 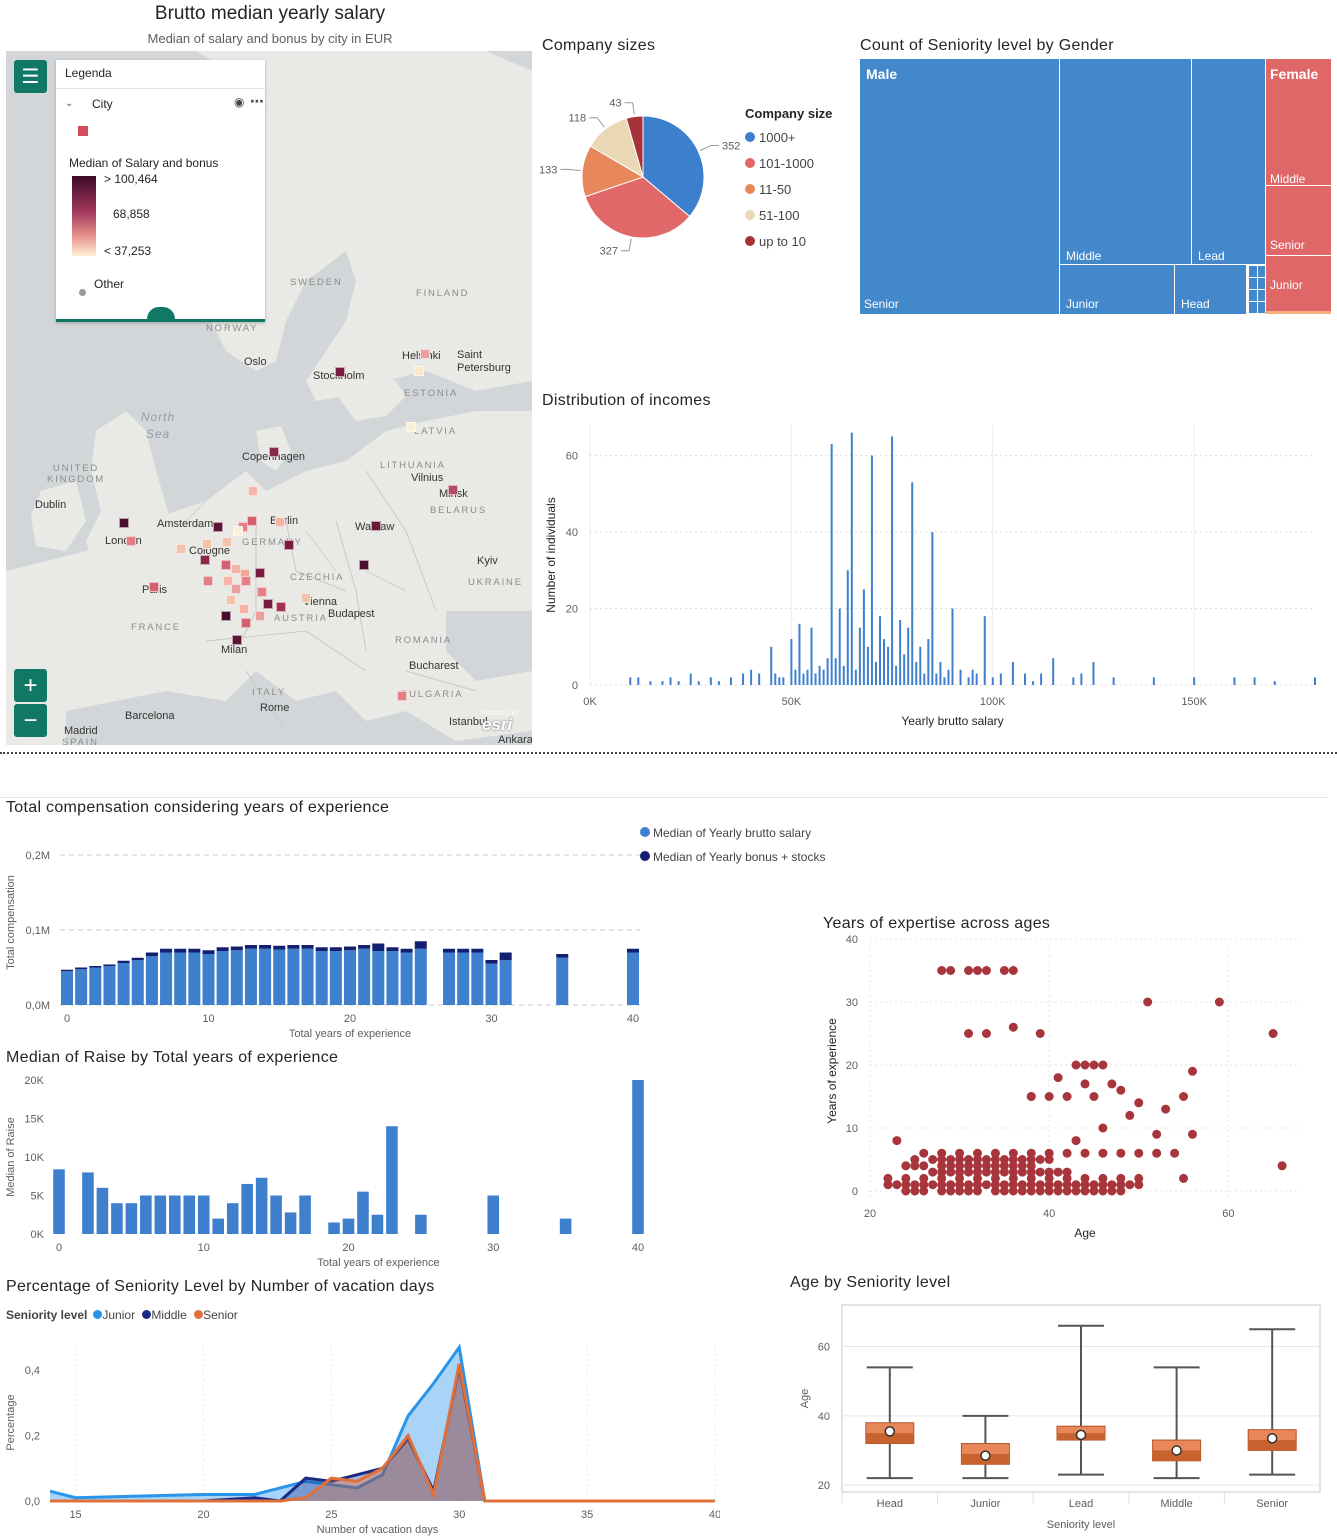 What do you see at coordinates (1298, 285) in the screenshot?
I see `treemap-female-junior` at bounding box center [1298, 285].